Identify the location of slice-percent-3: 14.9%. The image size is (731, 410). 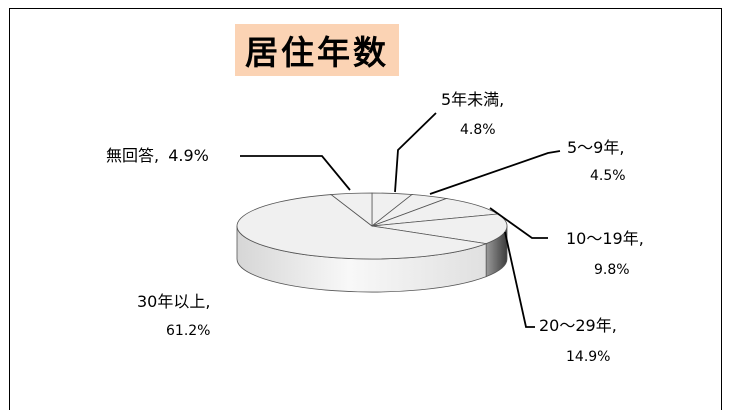
(588, 357).